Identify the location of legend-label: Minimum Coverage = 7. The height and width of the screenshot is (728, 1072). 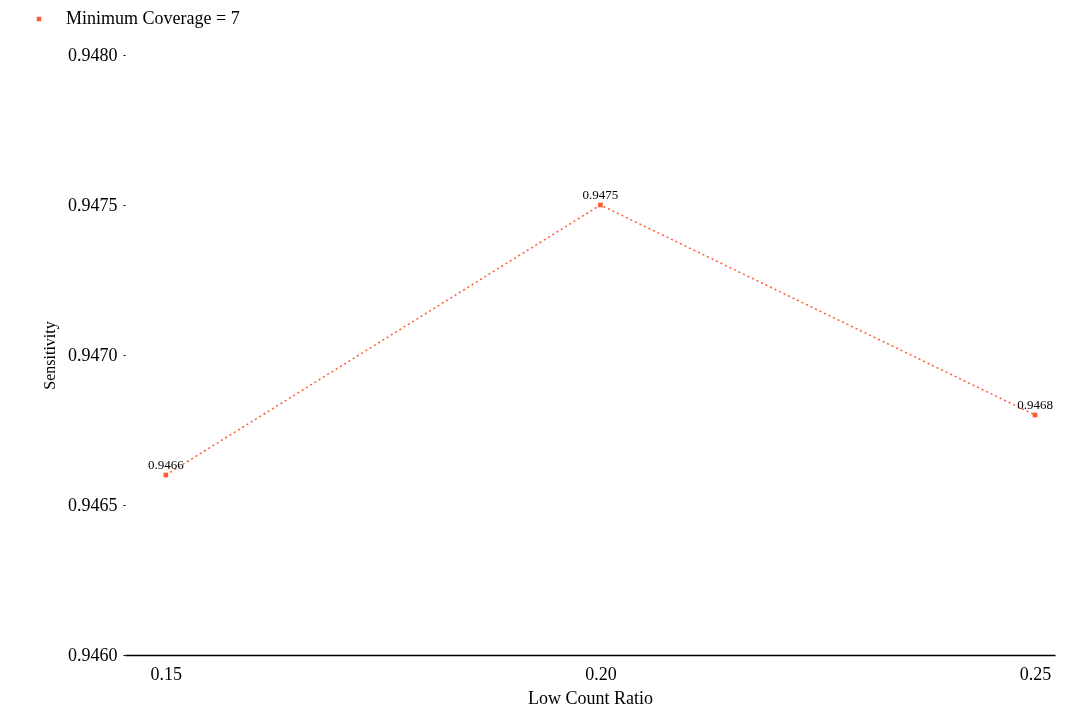
(153, 18).